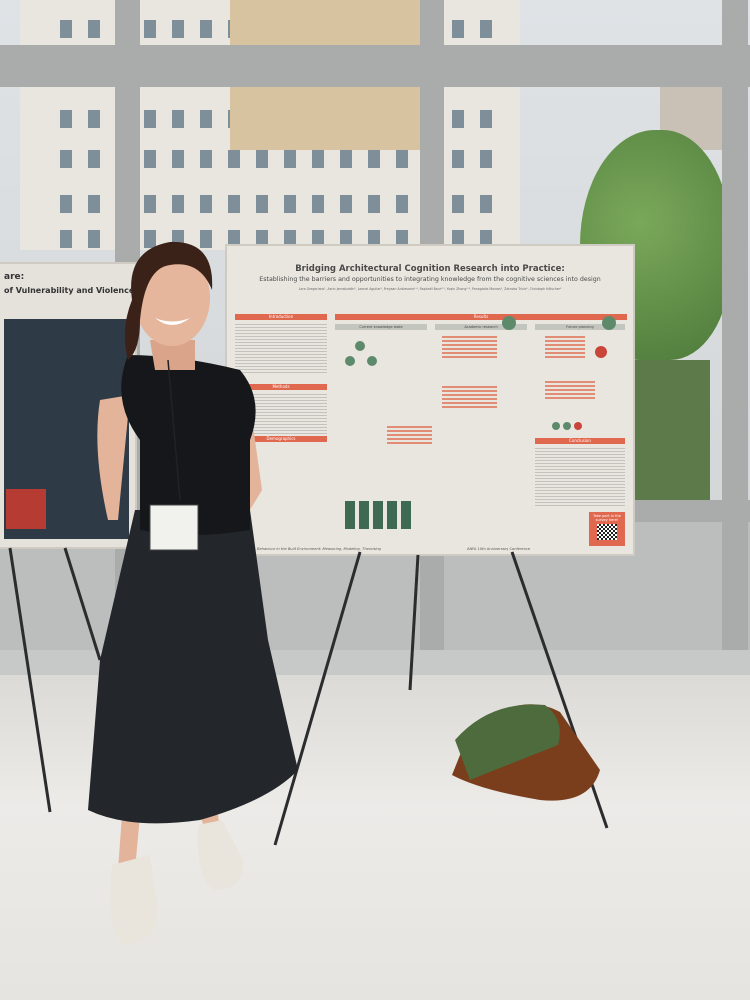 The image size is (750, 1000). Describe the element at coordinates (281, 439) in the screenshot. I see `section-demographics: Demographics` at that location.